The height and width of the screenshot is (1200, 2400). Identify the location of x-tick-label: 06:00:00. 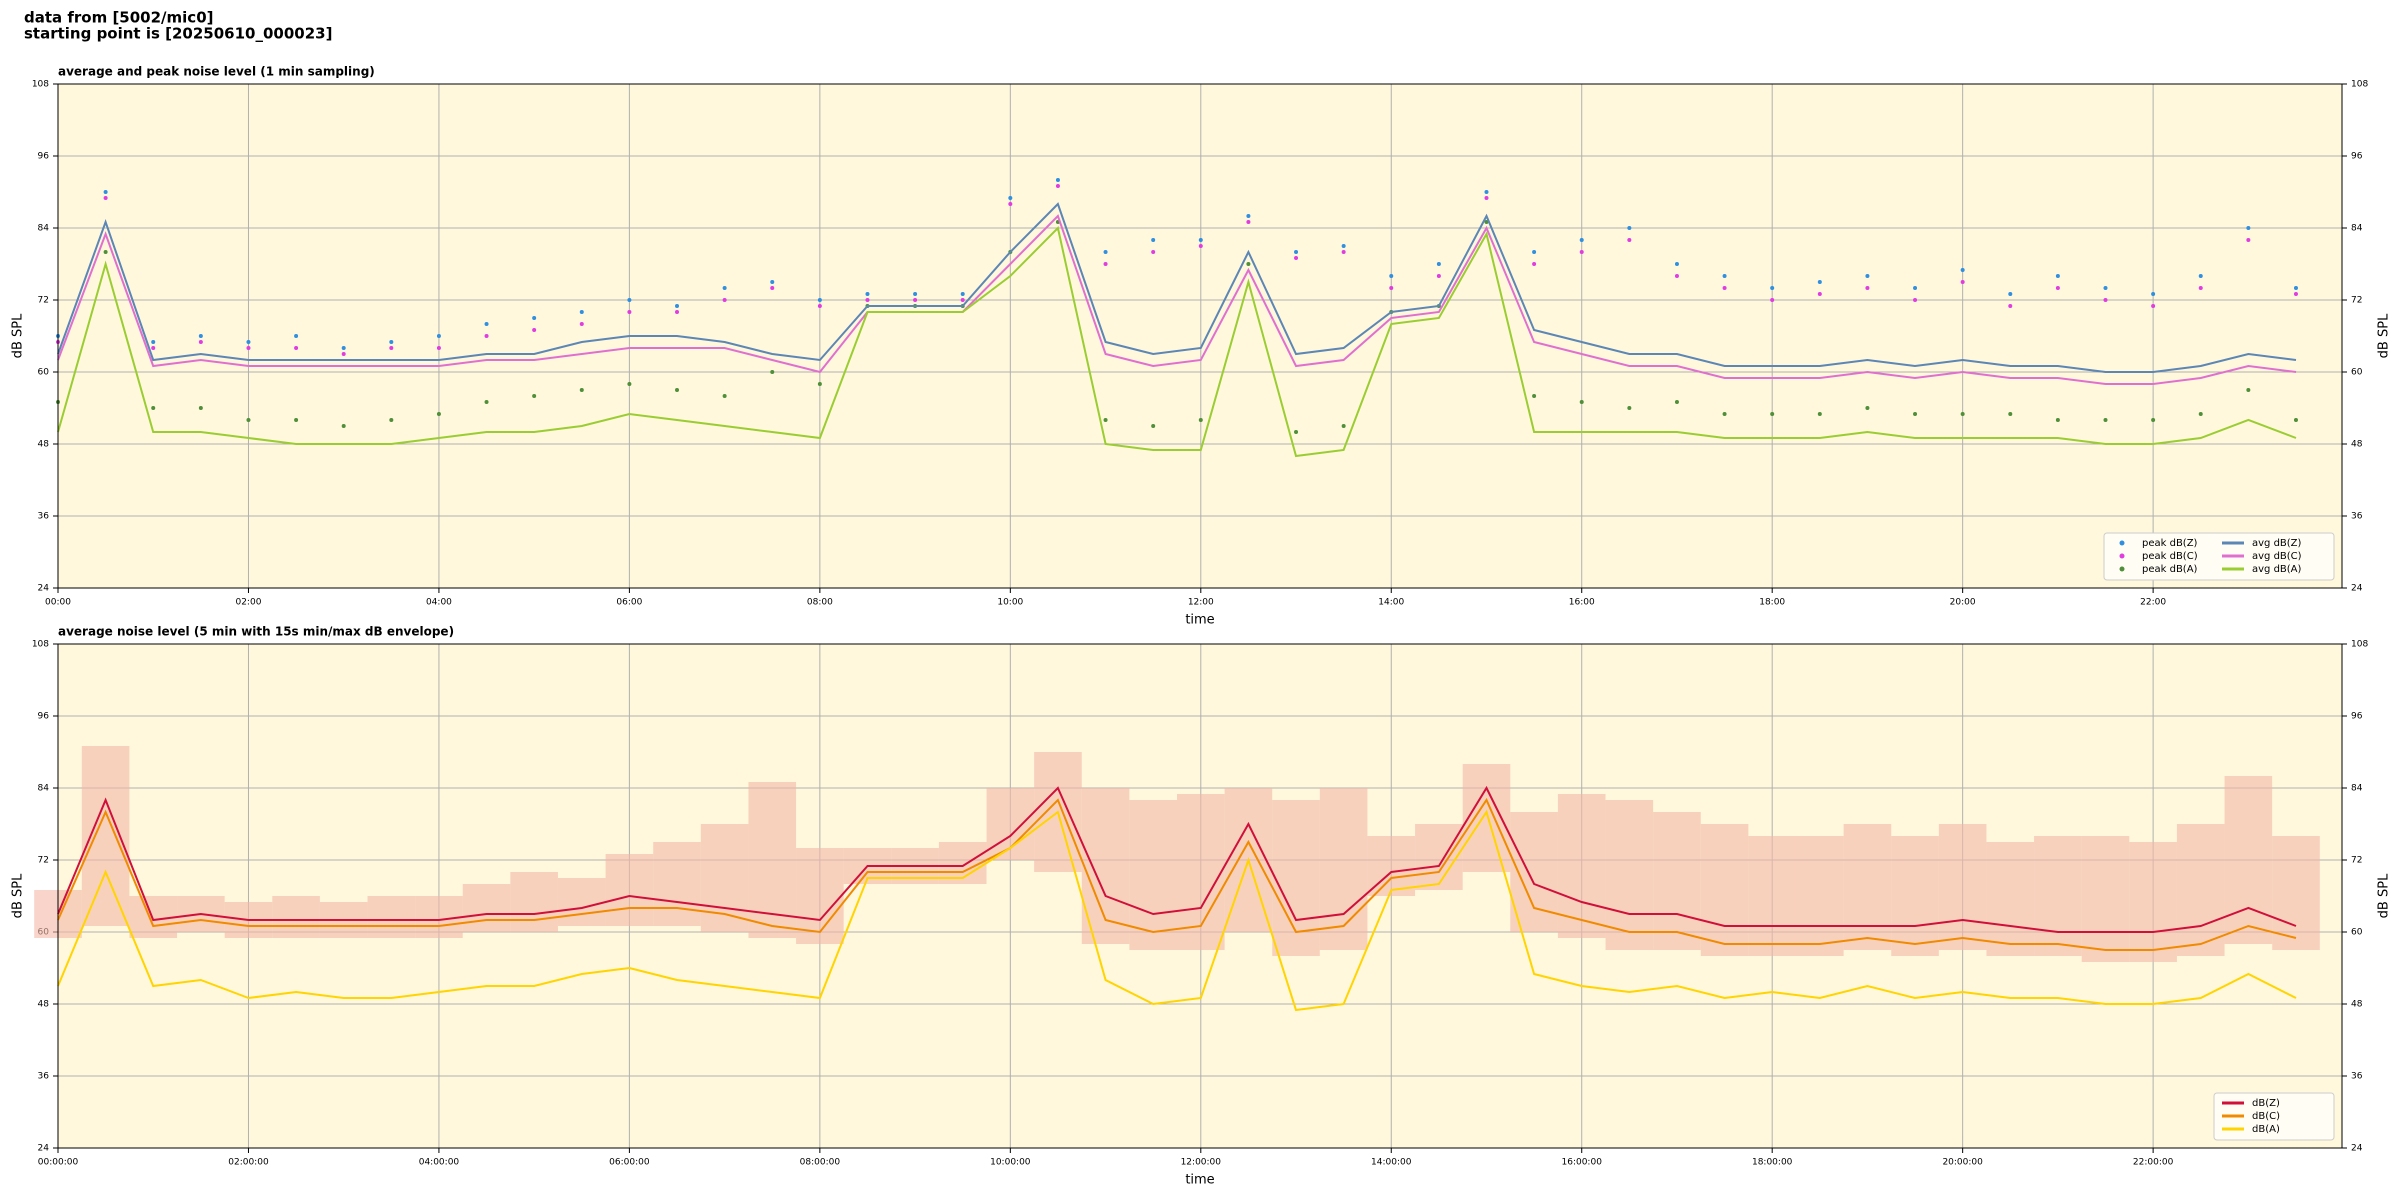
(629, 1163).